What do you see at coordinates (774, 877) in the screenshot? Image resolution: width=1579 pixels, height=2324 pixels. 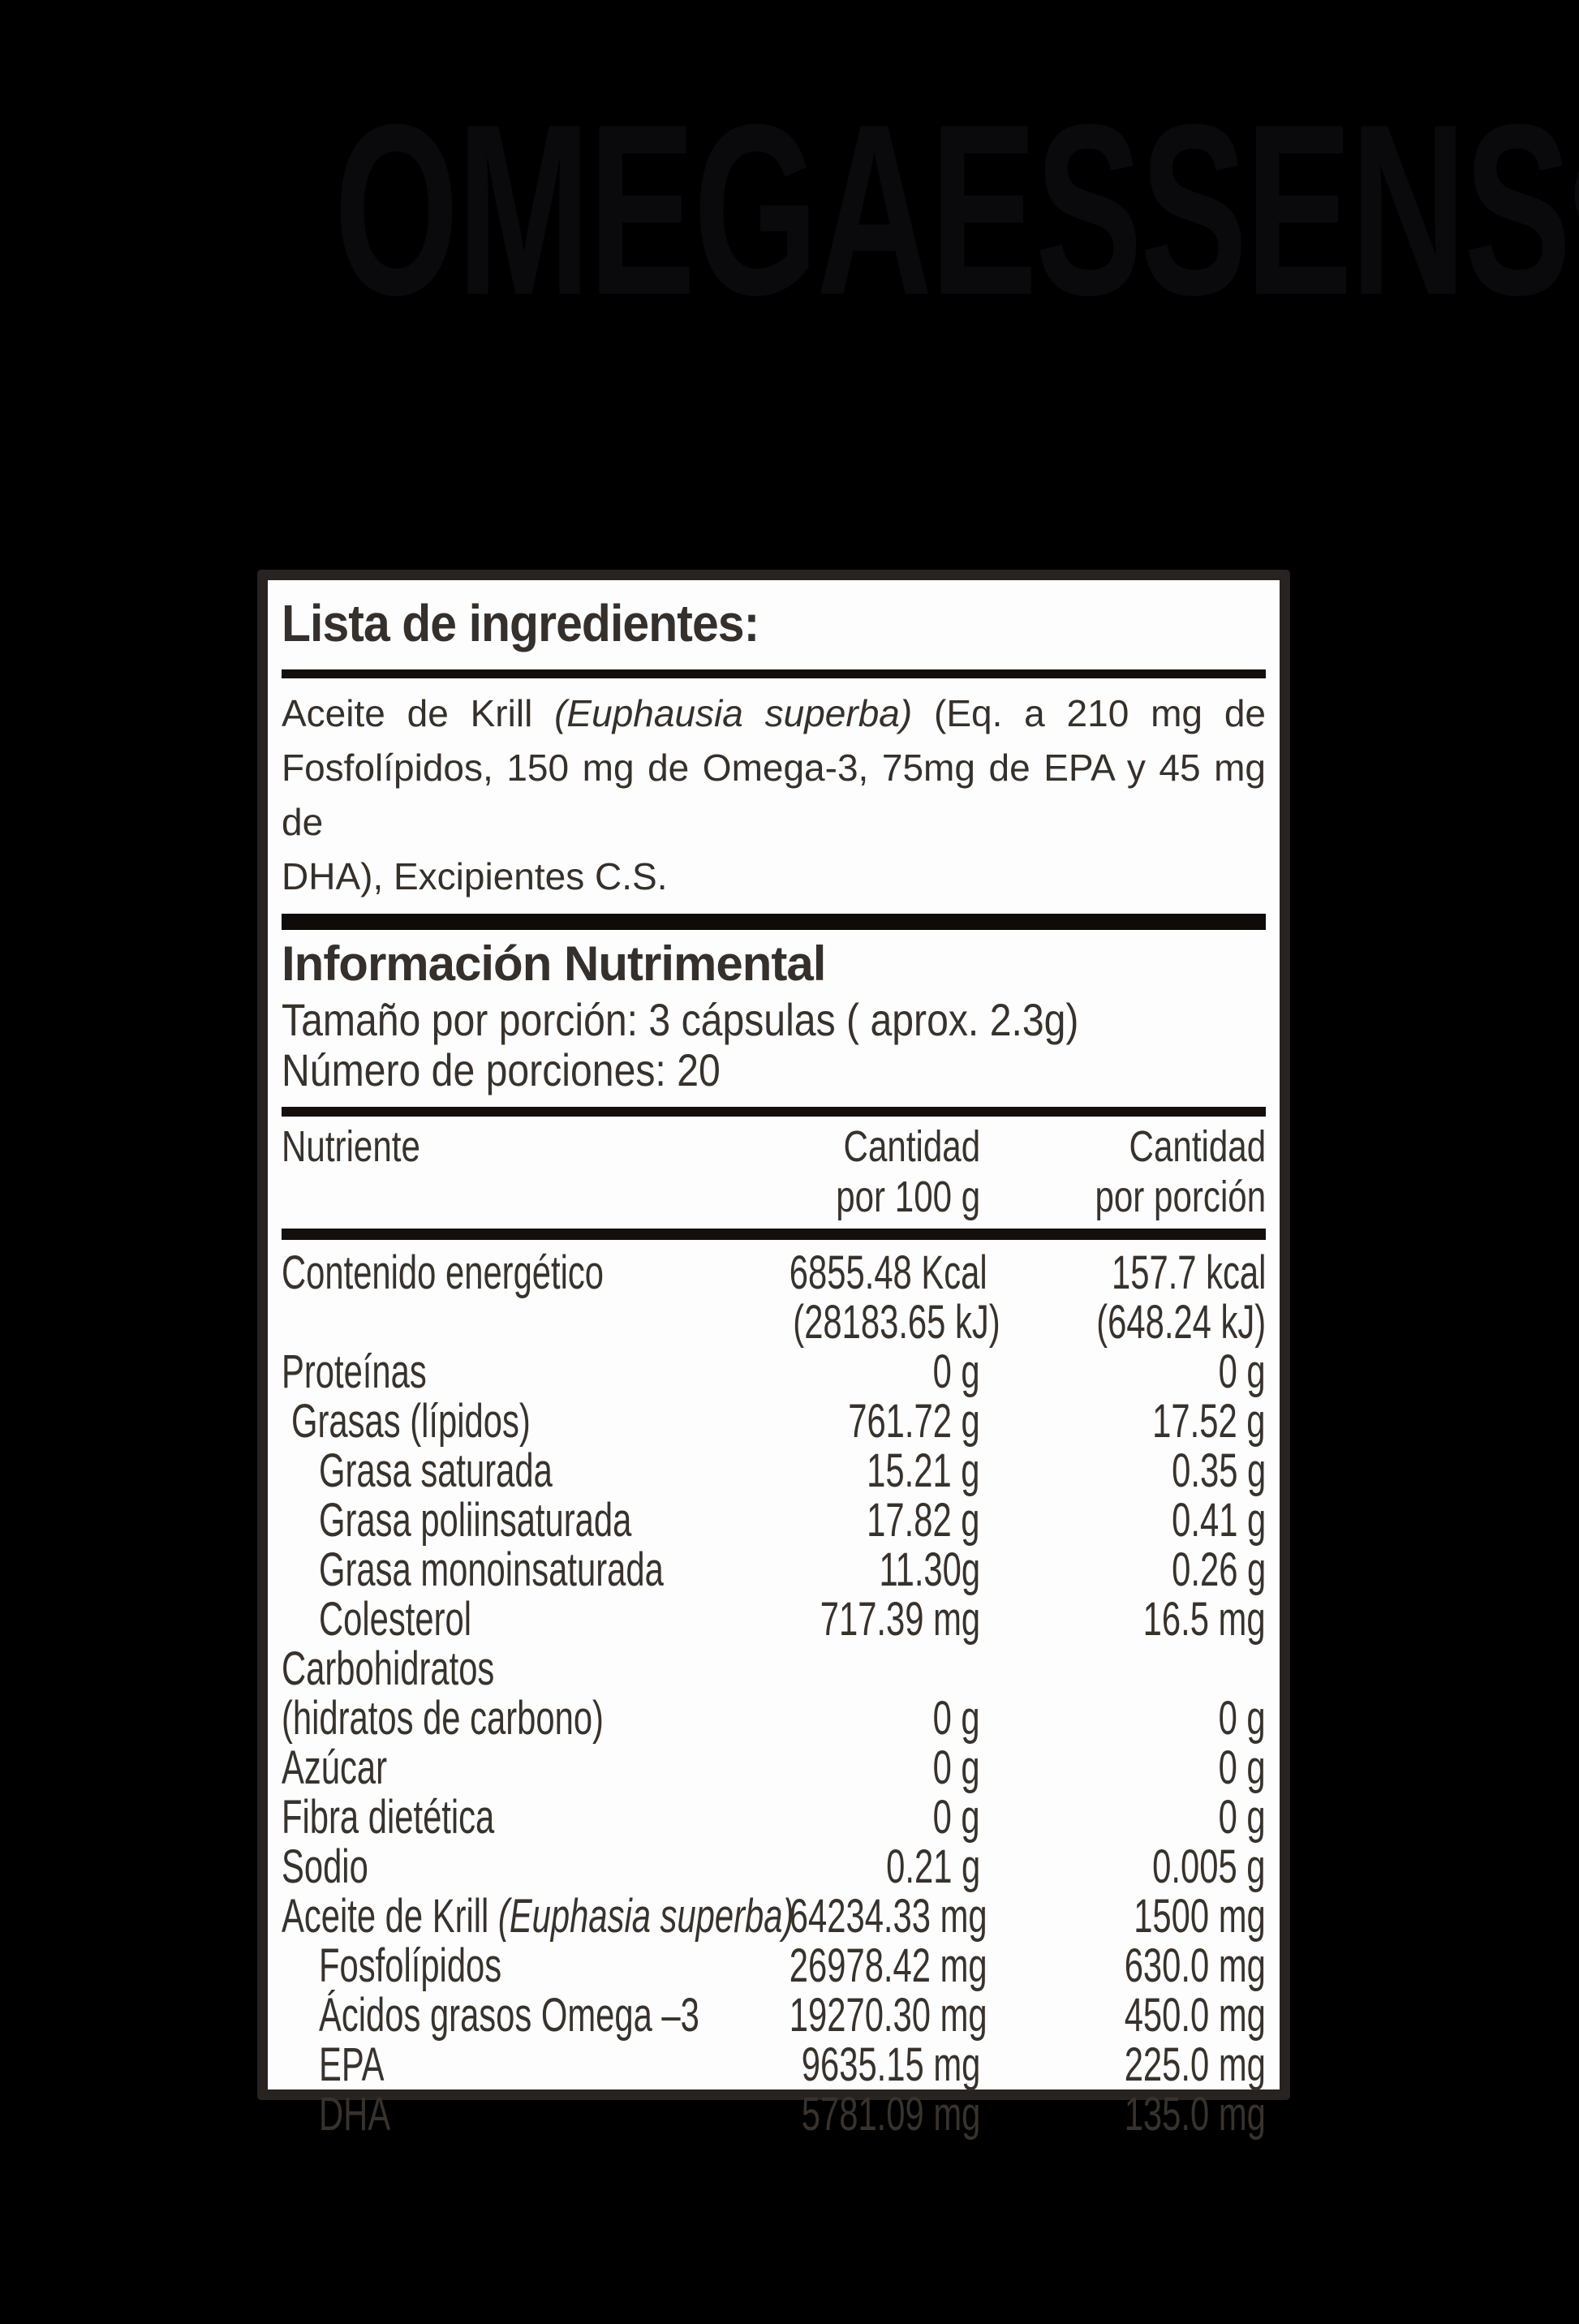 I see `ingredients-line: DHA), Excipientes C.S.` at bounding box center [774, 877].